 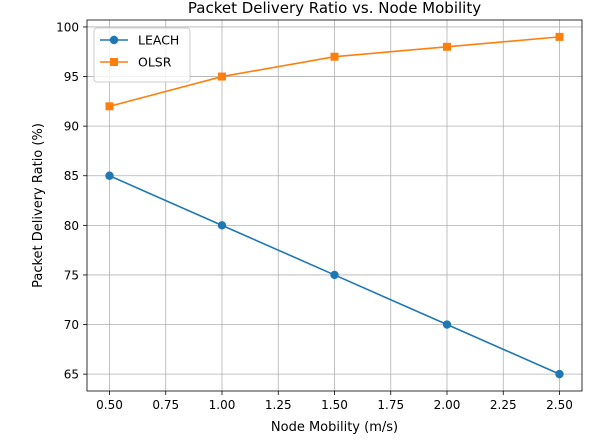 What do you see at coordinates (222, 405) in the screenshot?
I see `x-tick-label: 1.00` at bounding box center [222, 405].